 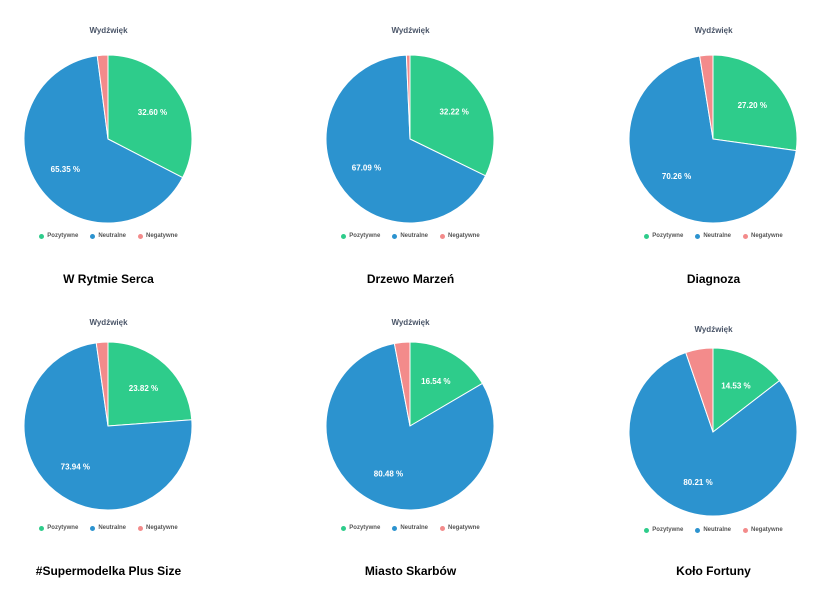 I want to click on chart-caption: #Supermodelka Plus Size, so click(x=108, y=571).